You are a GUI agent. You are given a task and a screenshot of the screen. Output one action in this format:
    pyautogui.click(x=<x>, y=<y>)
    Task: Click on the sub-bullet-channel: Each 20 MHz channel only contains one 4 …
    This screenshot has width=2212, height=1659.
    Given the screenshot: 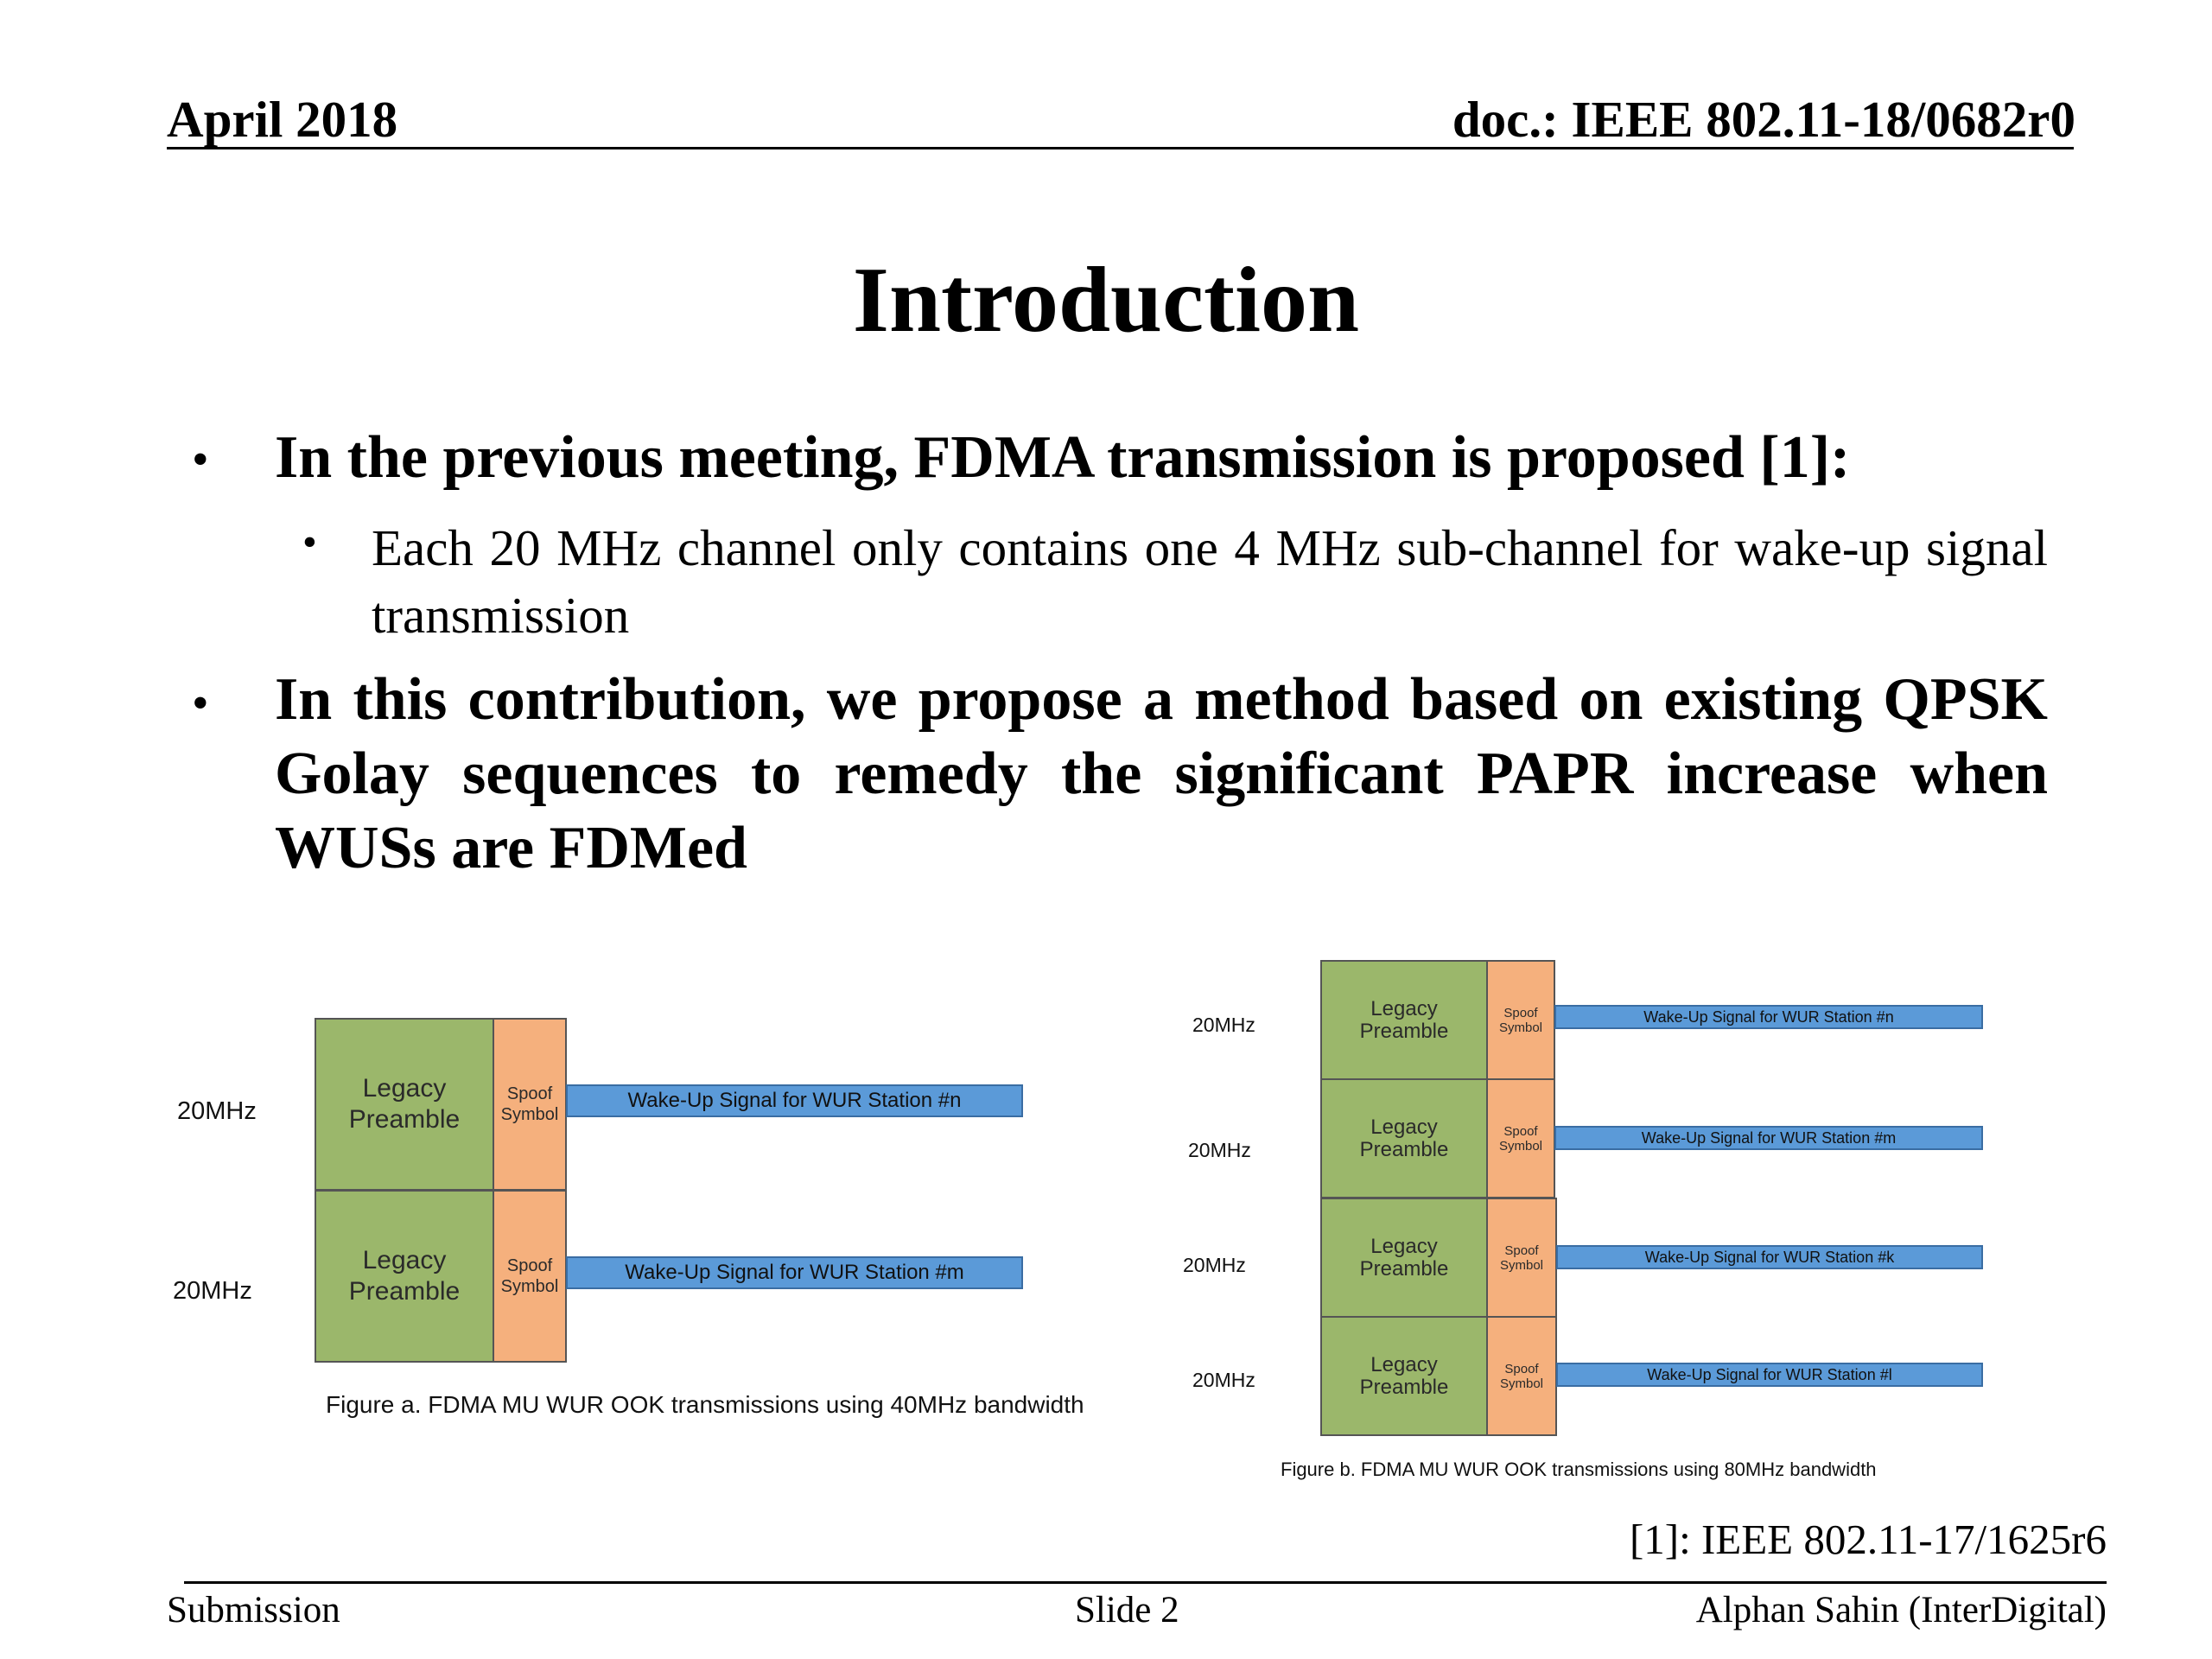 What is the action you would take?
    pyautogui.click(x=1210, y=581)
    